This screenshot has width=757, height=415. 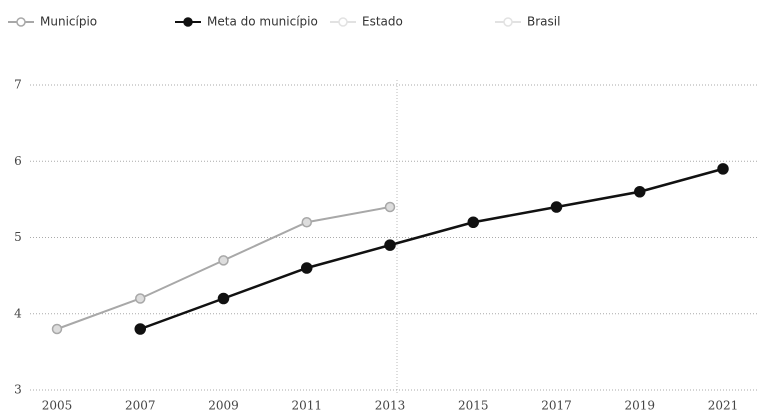 I want to click on x-tick-label: 2007, so click(x=140, y=406).